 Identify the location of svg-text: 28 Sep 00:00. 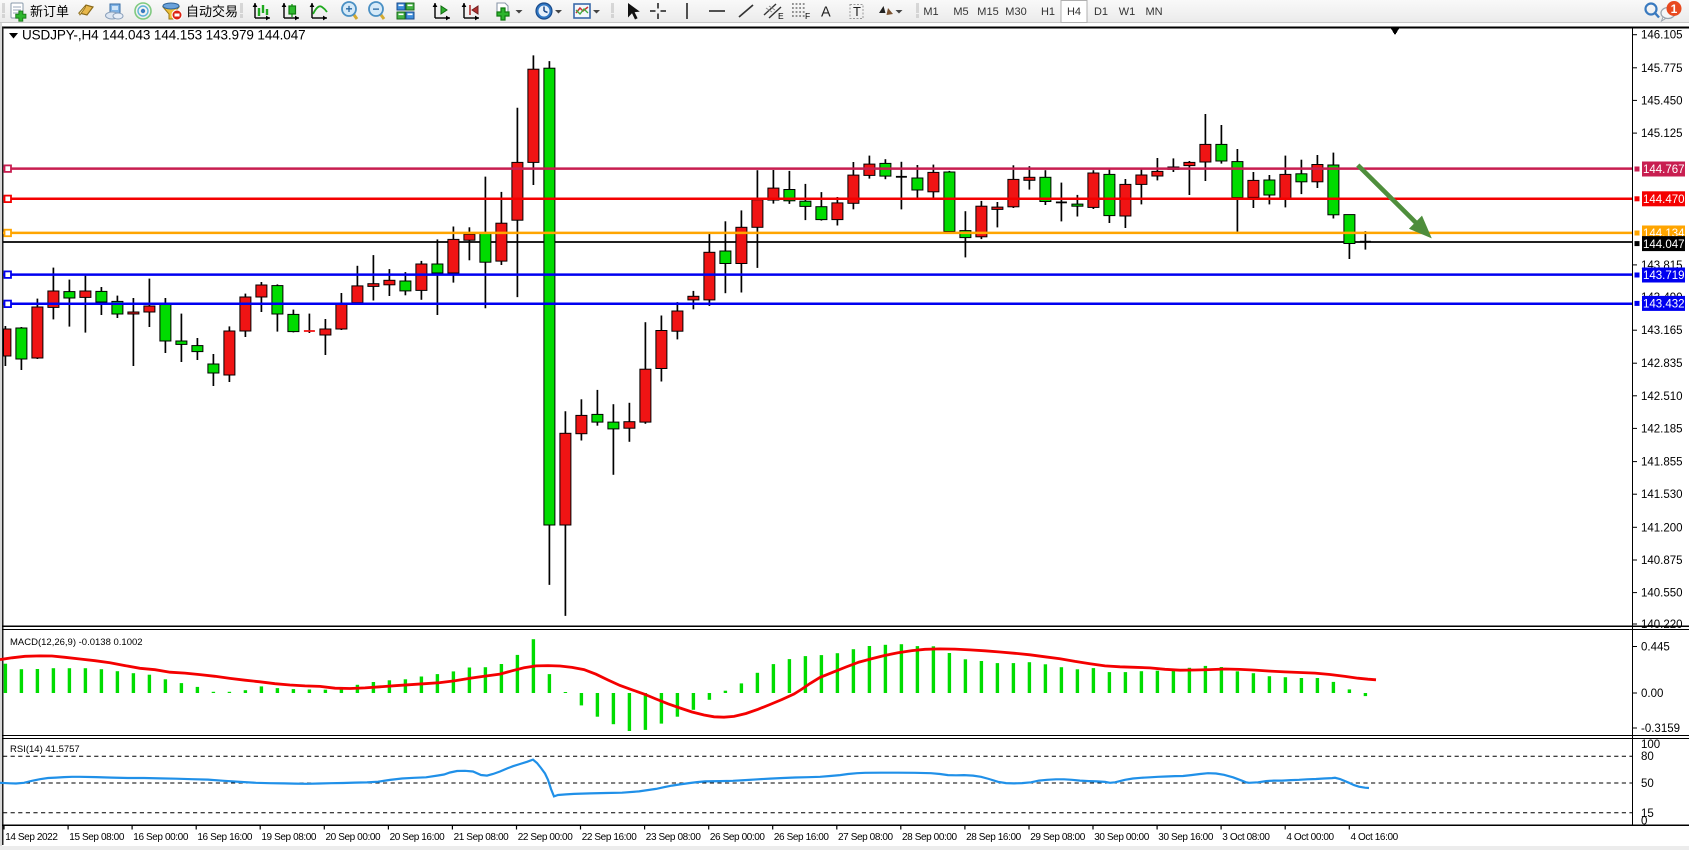
(930, 837).